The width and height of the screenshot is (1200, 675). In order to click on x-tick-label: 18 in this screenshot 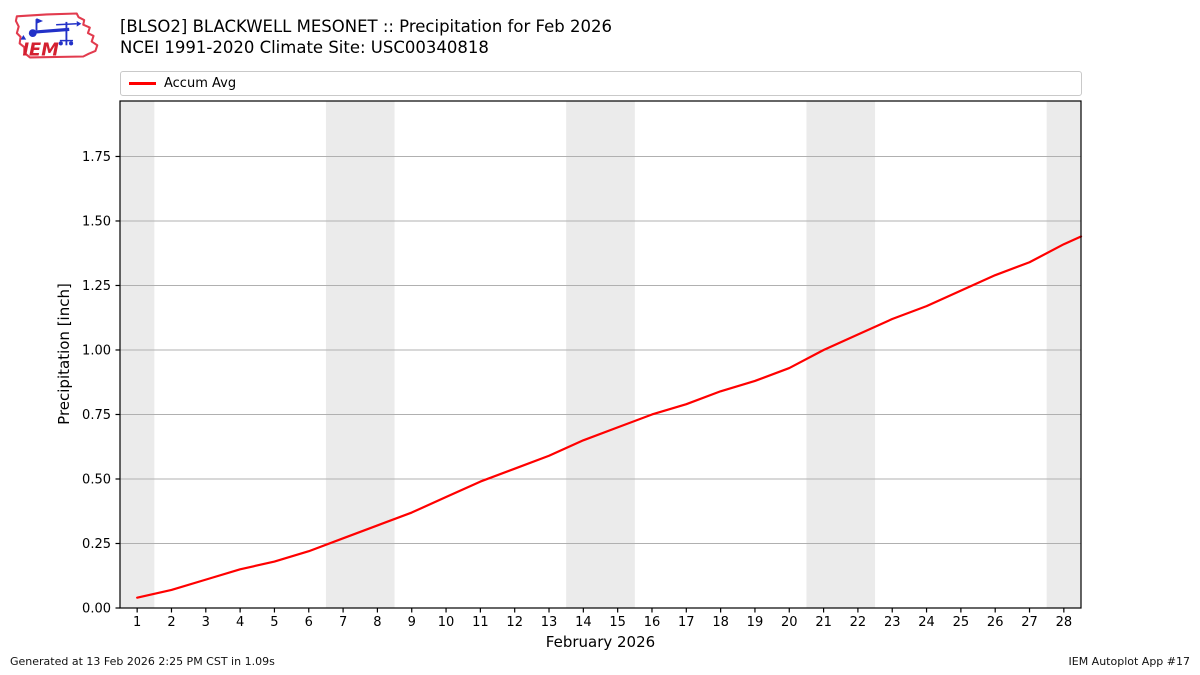, I will do `click(720, 622)`.